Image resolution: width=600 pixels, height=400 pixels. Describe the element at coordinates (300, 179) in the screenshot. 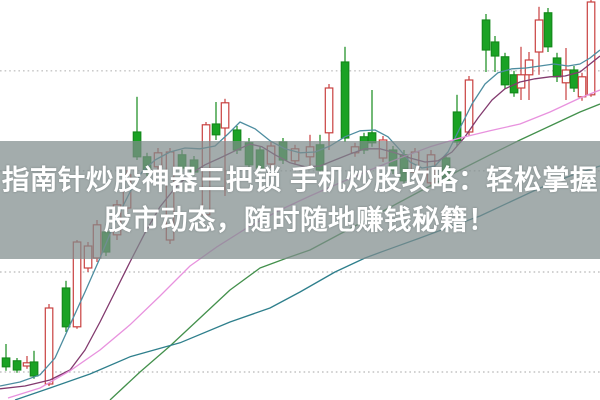

I see `headline-line-1: 指南针炒股神器三把锁 手机炒股攻略：轻松掌握` at that location.